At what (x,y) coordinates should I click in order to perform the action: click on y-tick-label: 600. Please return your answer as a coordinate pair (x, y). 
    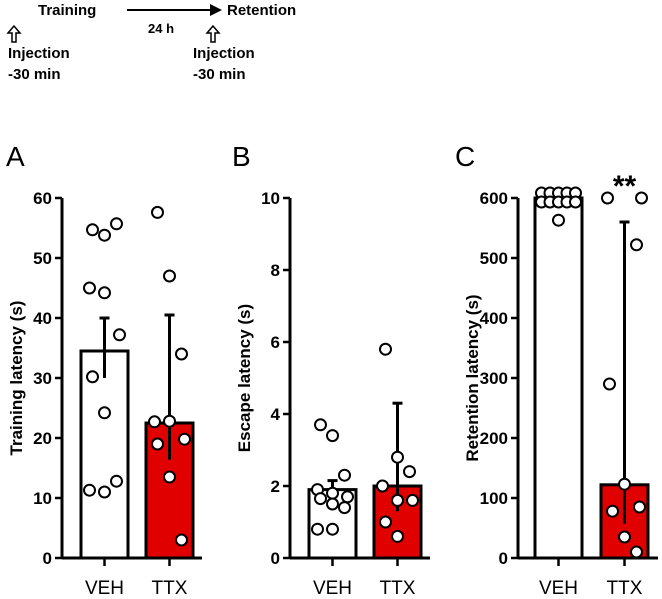
    Looking at the image, I should click on (494, 198).